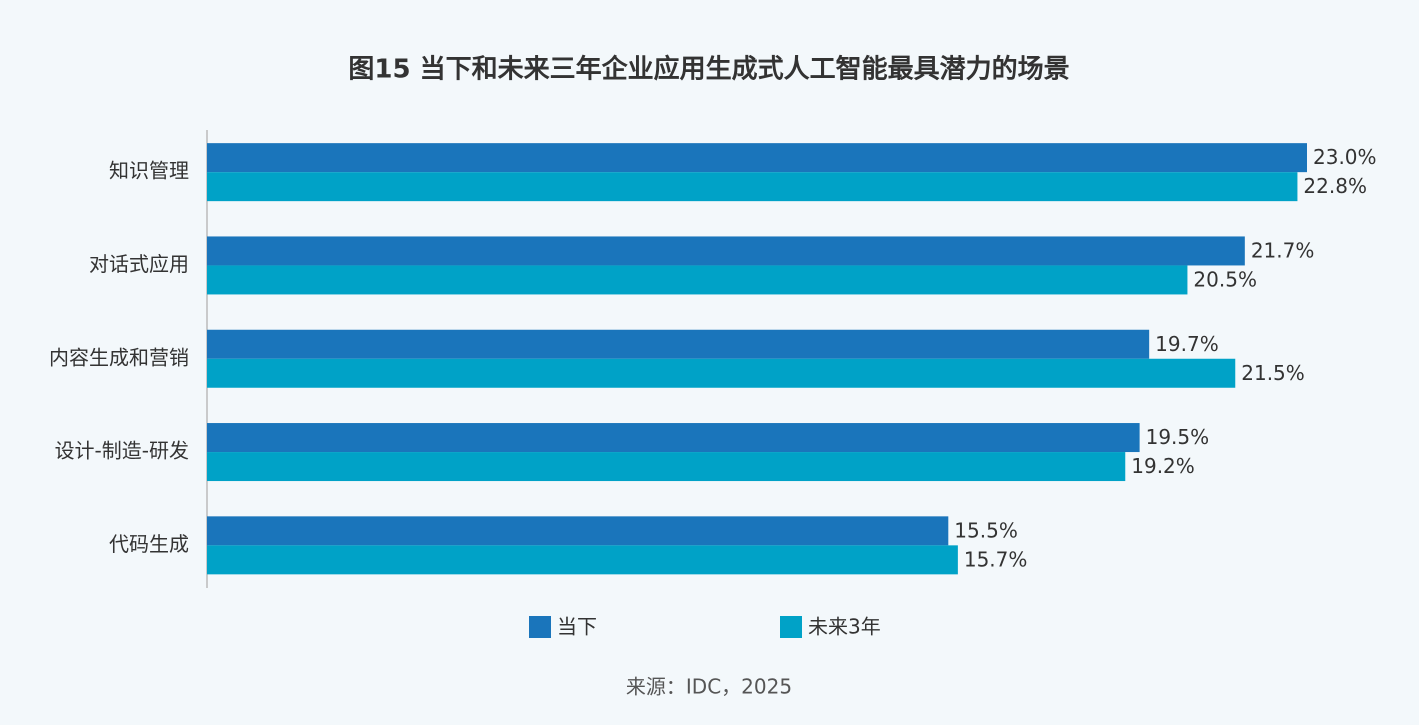 This screenshot has width=1419, height=725. Describe the element at coordinates (996, 559) in the screenshot. I see `value-label: 15.7%` at that location.